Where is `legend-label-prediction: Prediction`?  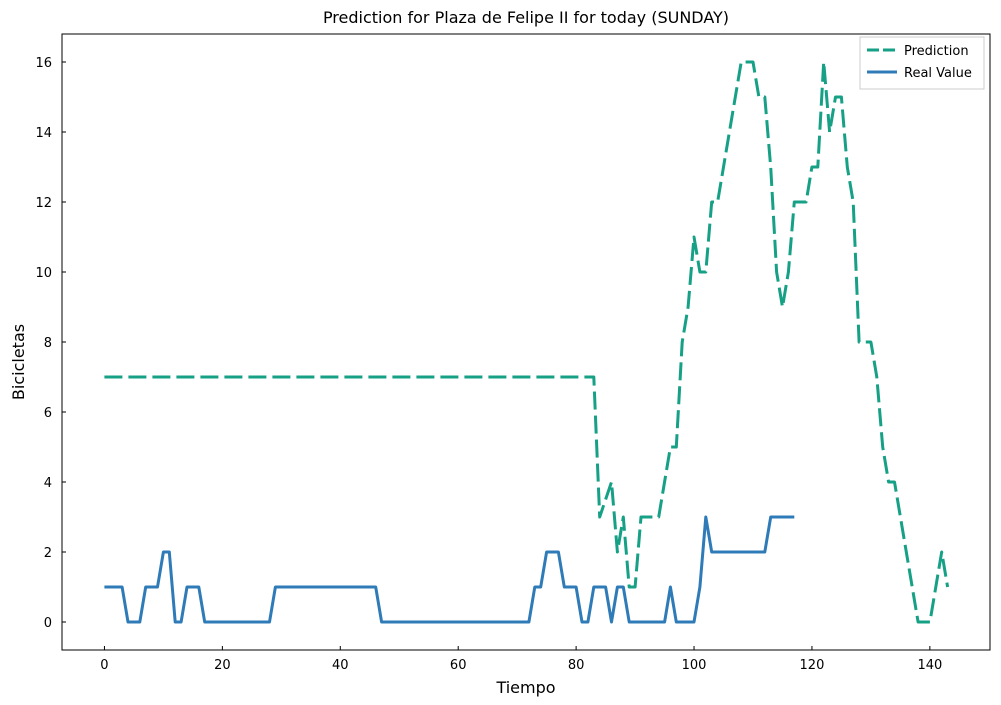
legend-label-prediction: Prediction is located at coordinates (936, 51).